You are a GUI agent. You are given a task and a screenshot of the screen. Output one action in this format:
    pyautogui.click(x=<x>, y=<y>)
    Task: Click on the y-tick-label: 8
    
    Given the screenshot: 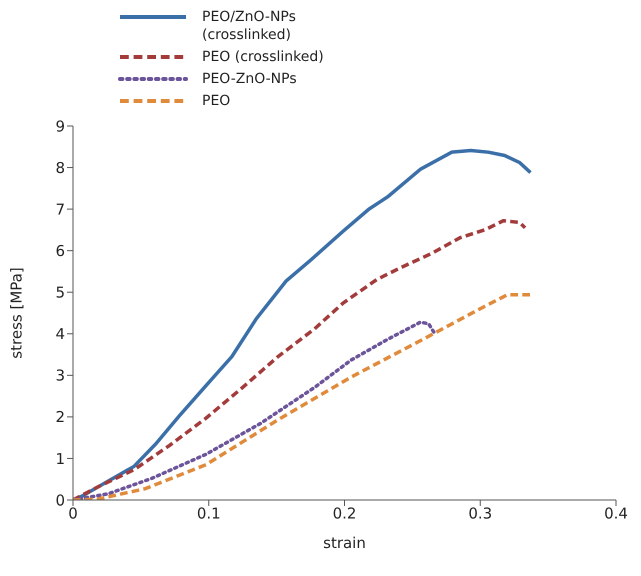 What is the action you would take?
    pyautogui.click(x=60, y=167)
    